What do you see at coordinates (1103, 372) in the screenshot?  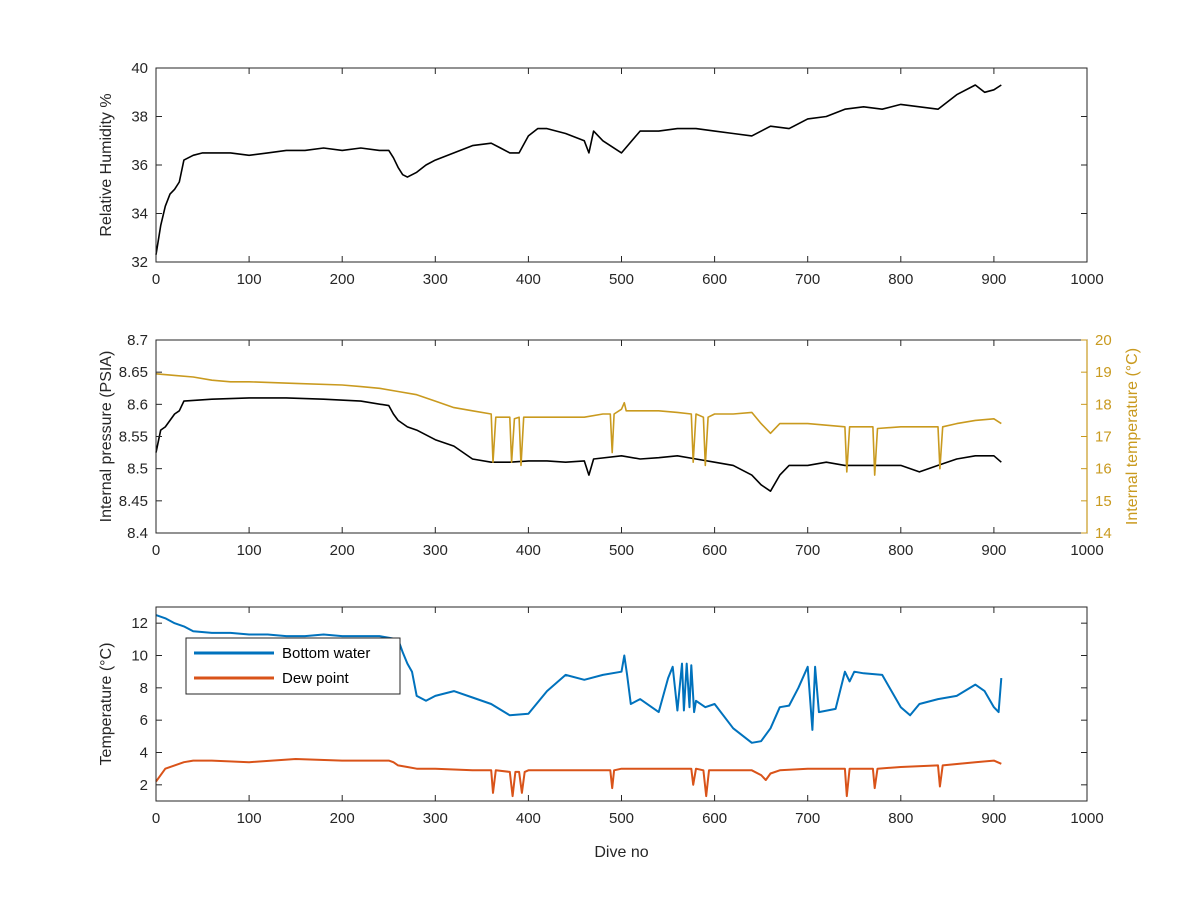 I see `y2-tick-label: 19` at bounding box center [1103, 372].